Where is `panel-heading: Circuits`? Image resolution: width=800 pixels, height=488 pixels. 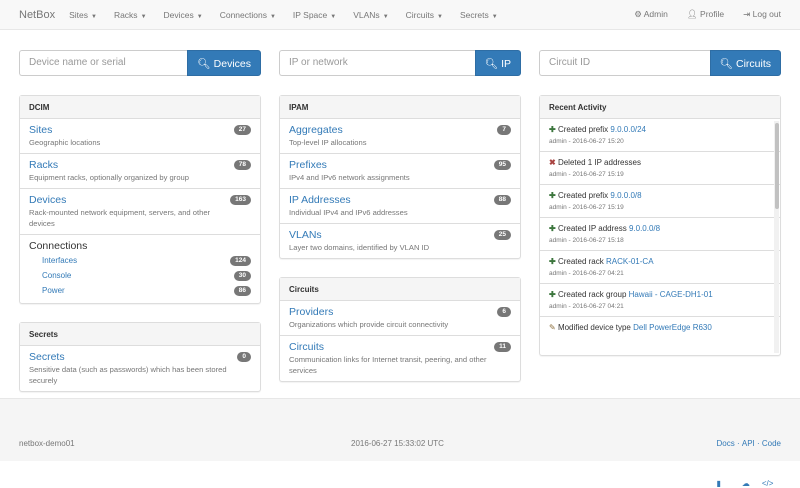 panel-heading: Circuits is located at coordinates (400, 289).